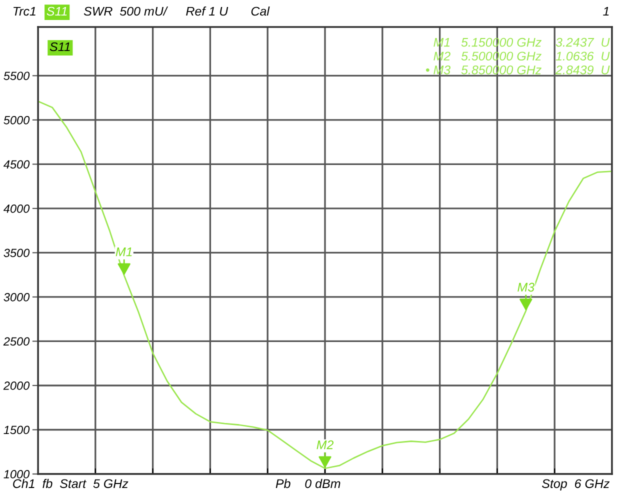 This screenshot has width=619, height=493. What do you see at coordinates (207, 11) in the screenshot?
I see `text: Ref 1 U` at bounding box center [207, 11].